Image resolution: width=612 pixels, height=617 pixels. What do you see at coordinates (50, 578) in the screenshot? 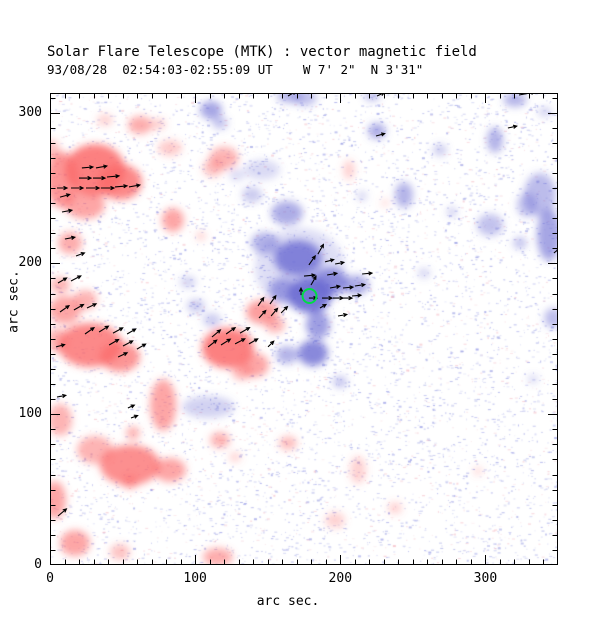
I see `x-tick-label: 0` at bounding box center [50, 578].